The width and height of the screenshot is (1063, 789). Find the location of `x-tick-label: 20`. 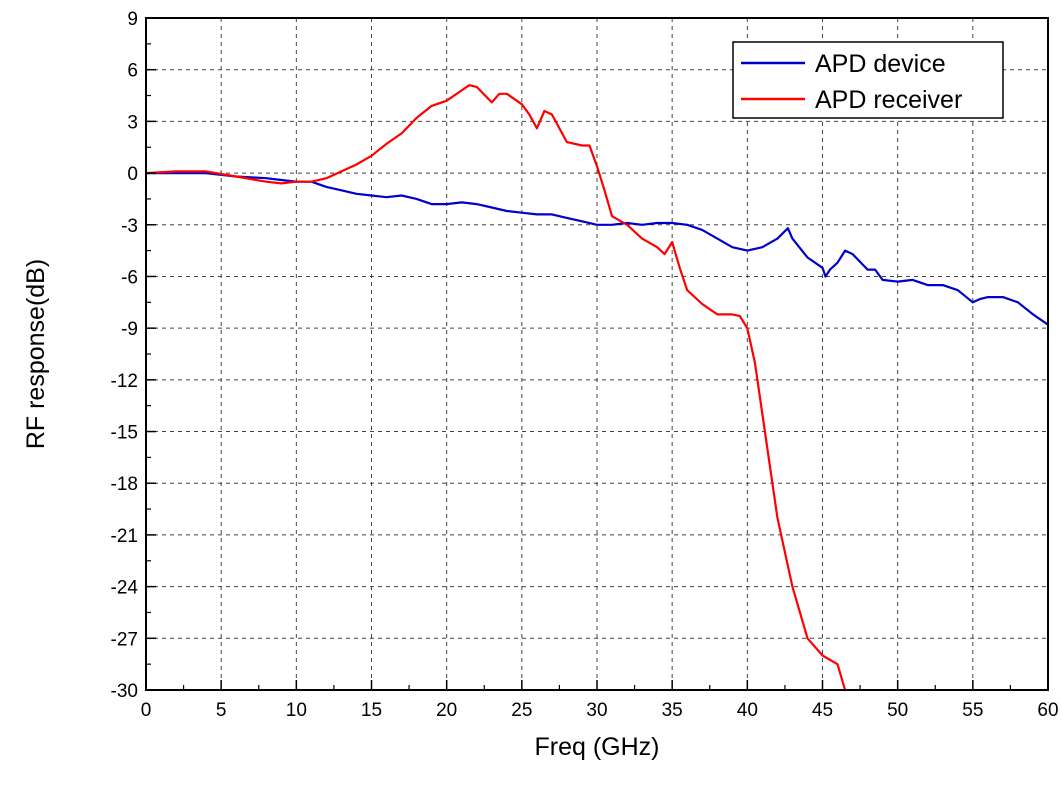

x-tick-label: 20 is located at coordinates (446, 710).